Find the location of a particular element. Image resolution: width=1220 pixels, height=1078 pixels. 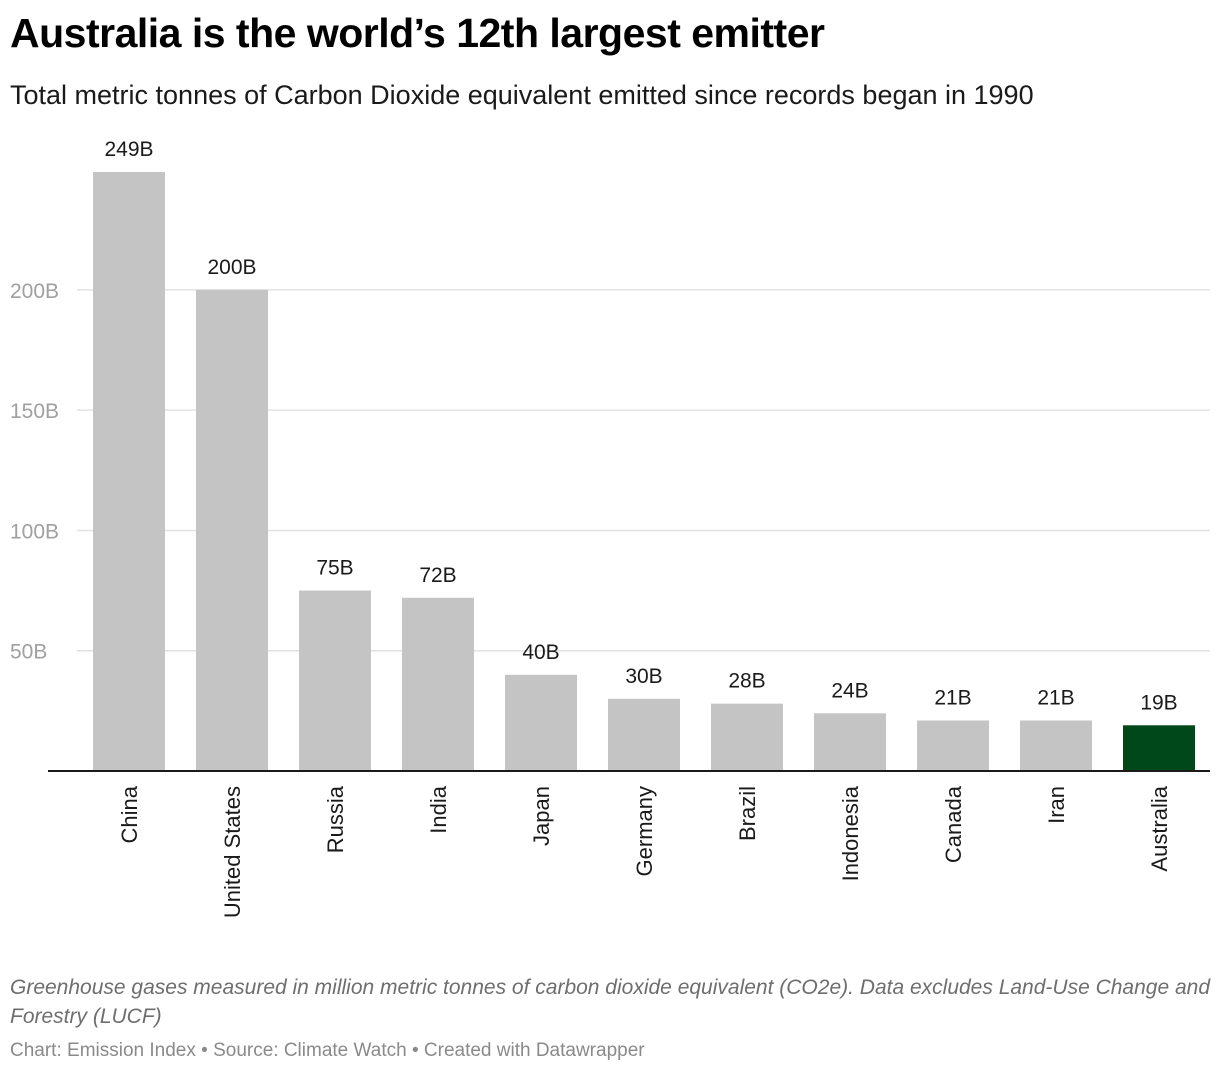

bar-brazil is located at coordinates (747, 737).